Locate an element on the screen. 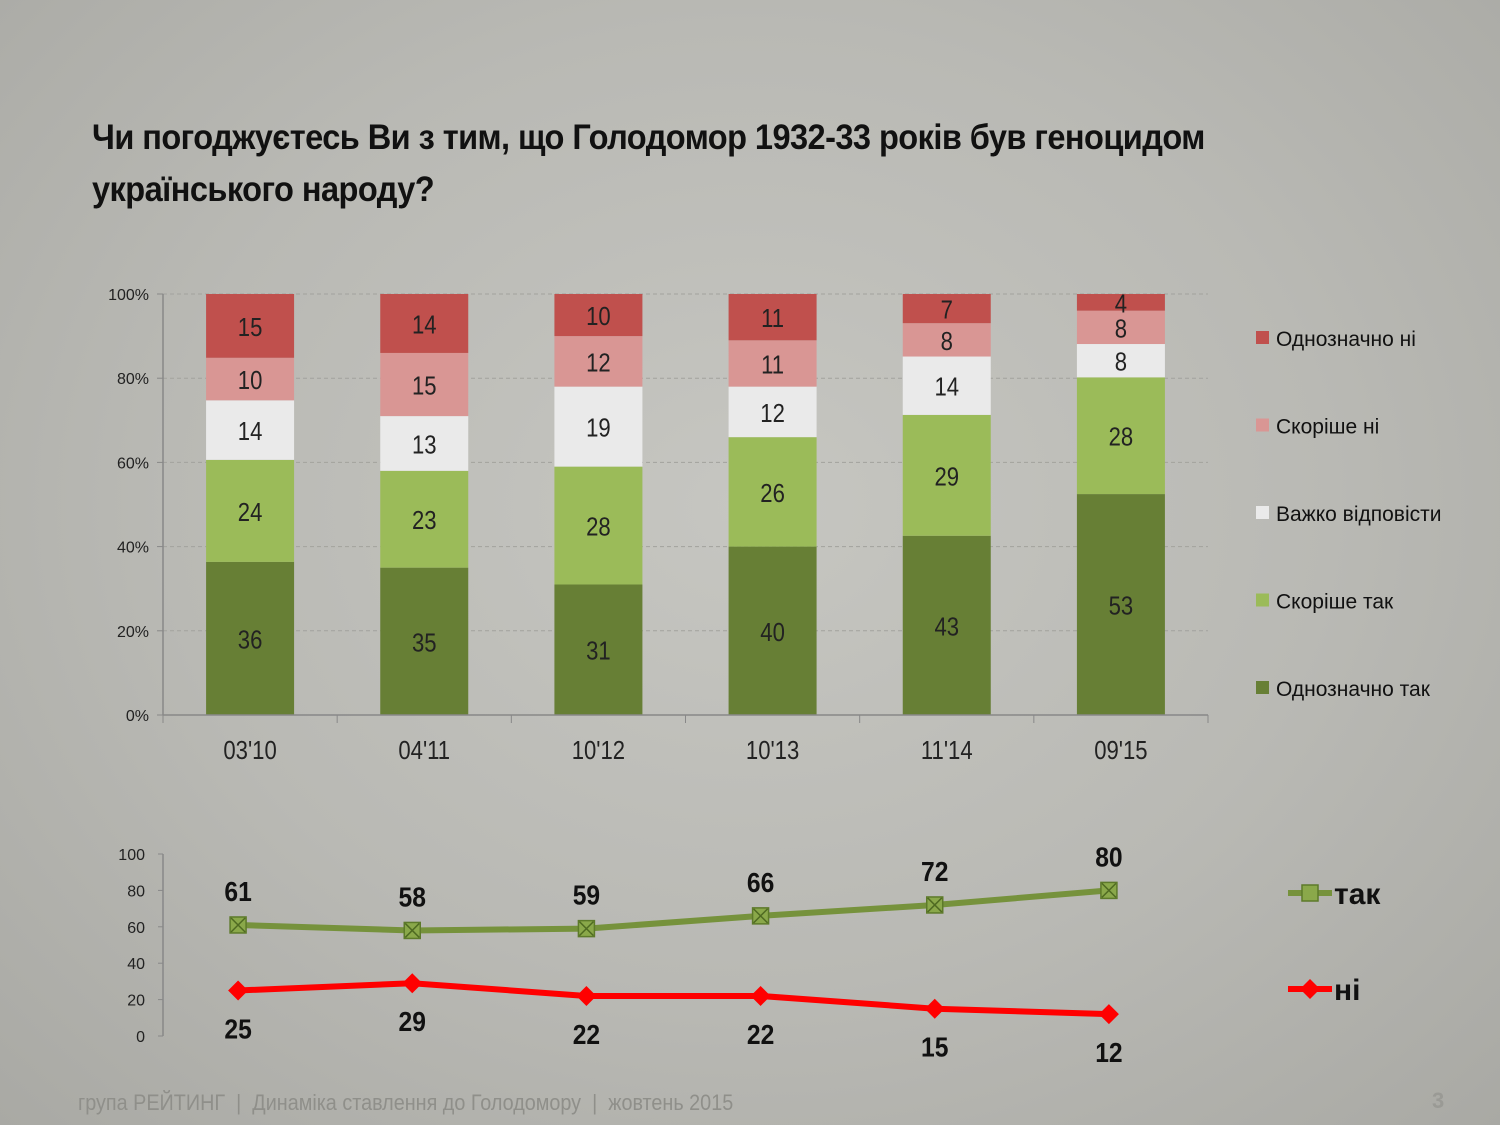 The image size is (1500, 1125). y-tick-label: 80 is located at coordinates (136, 891).